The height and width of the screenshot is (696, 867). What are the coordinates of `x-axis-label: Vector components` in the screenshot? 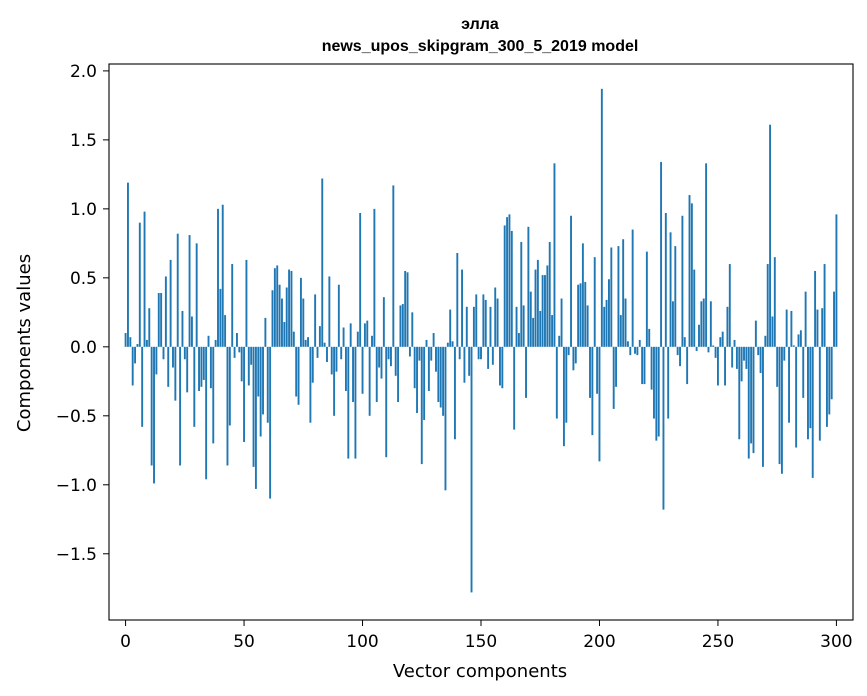 It's located at (480, 671).